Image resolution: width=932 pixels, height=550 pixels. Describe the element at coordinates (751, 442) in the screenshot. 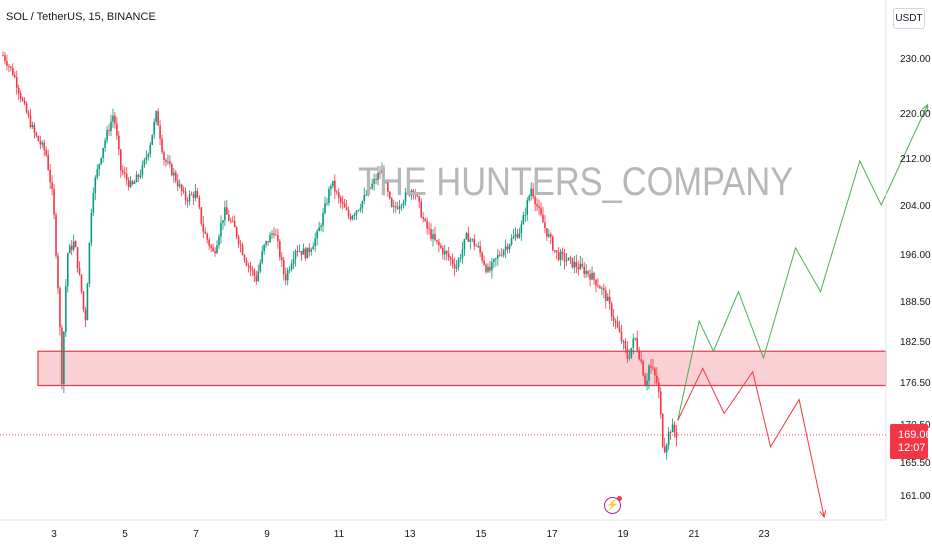

I see `bearish-projection-path` at that location.